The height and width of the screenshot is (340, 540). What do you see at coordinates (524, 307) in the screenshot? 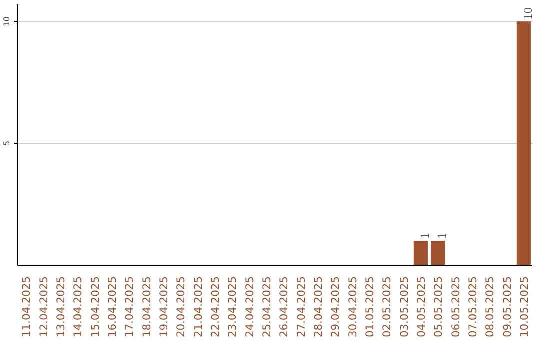
I see `x-tick-label: 10.05.2025` at bounding box center [524, 307].